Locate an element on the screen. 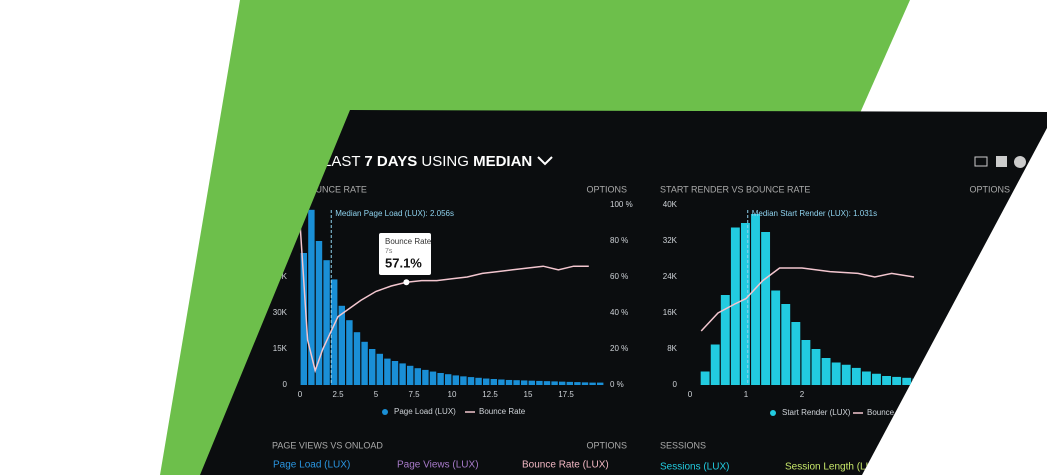 The image size is (1047, 475). legend-item: Bounce Rate (LUX) is located at coordinates (565, 465).